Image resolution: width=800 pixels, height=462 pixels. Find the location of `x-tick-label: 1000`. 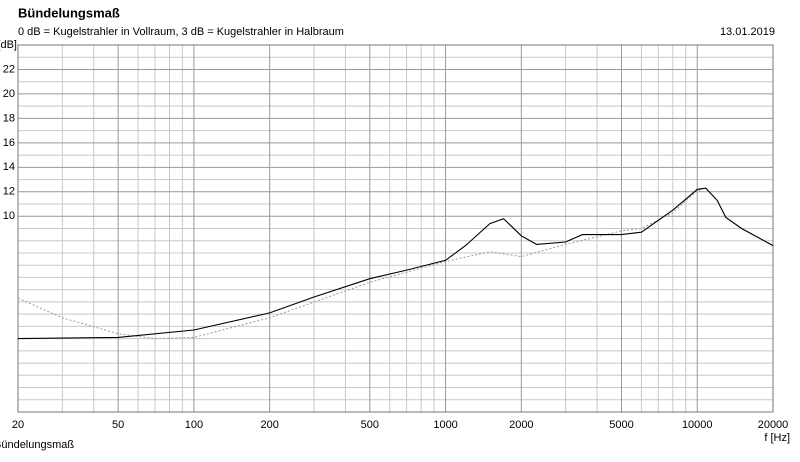

x-tick-label: 1000 is located at coordinates (445, 425).